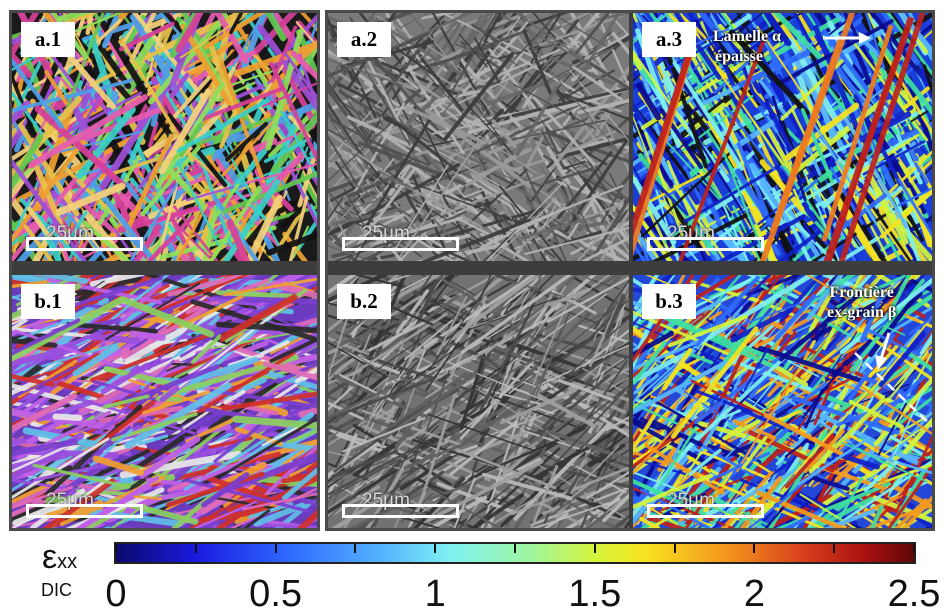 The height and width of the screenshot is (615, 944). Describe the element at coordinates (48, 39) in the screenshot. I see `panel-label: a.1` at that location.